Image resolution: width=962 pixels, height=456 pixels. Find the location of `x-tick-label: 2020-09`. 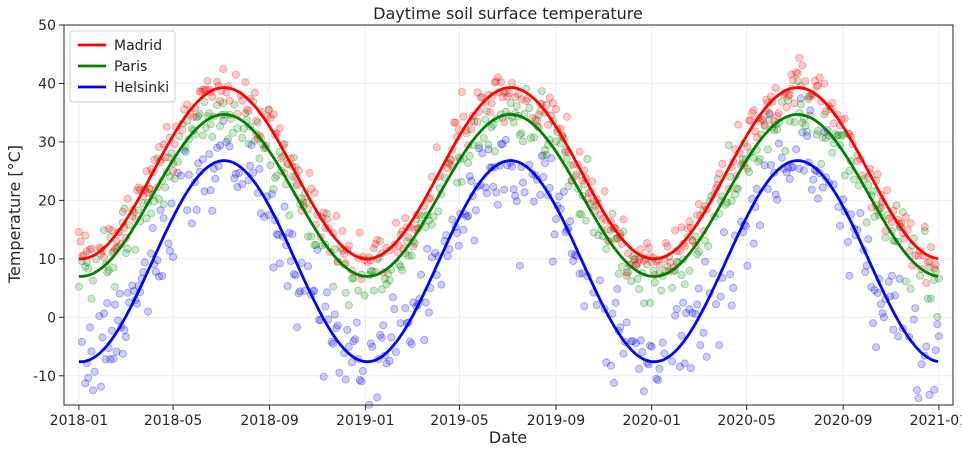

x-tick-label: 2020-09 is located at coordinates (843, 421).